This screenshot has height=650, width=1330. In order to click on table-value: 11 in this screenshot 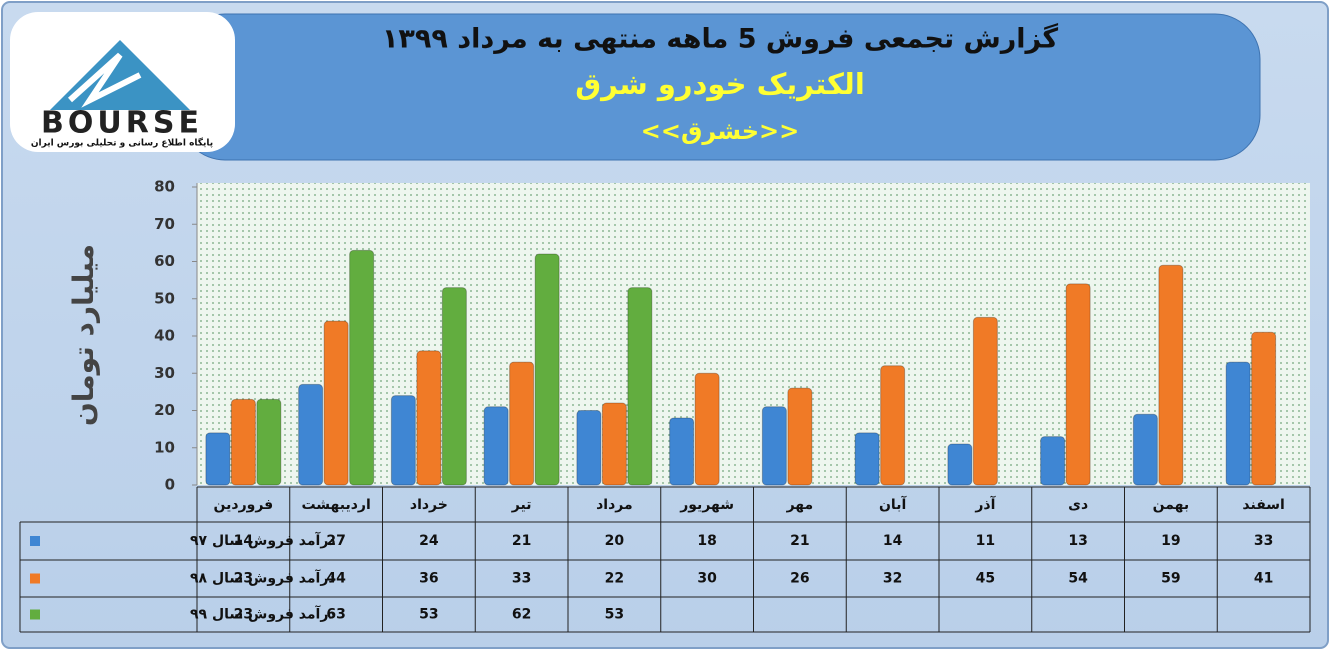, I will do `click(985, 541)`.